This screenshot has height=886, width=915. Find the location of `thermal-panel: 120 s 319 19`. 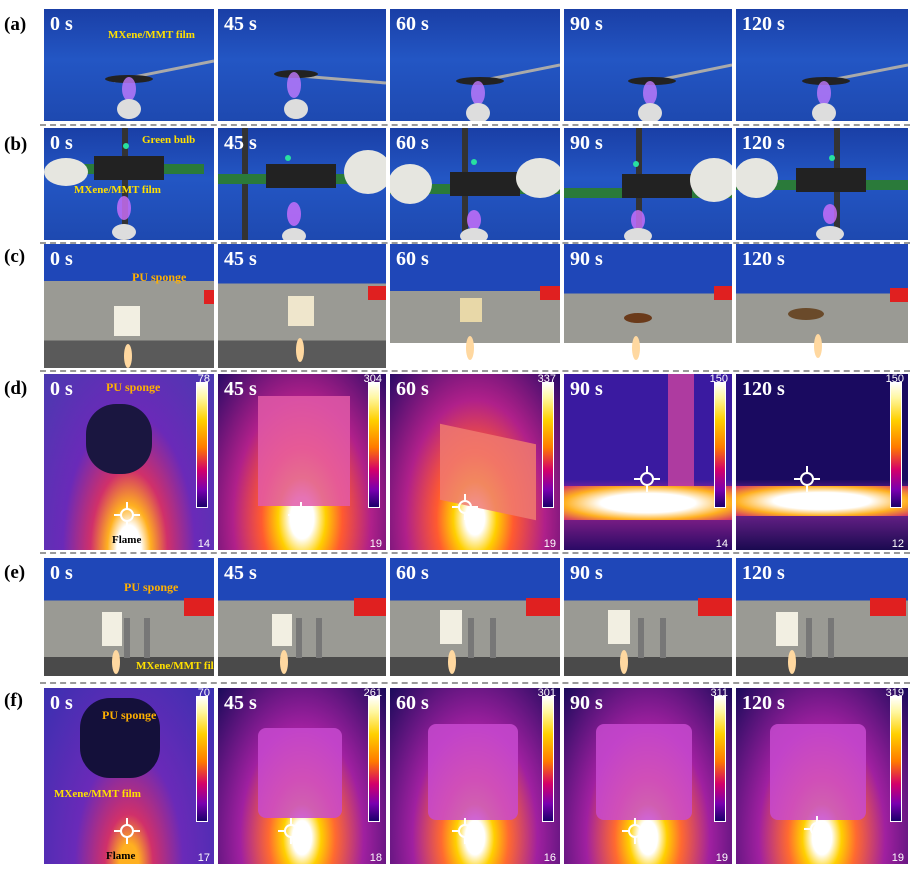

thermal-panel: 120 s 319 19 is located at coordinates (822, 776).